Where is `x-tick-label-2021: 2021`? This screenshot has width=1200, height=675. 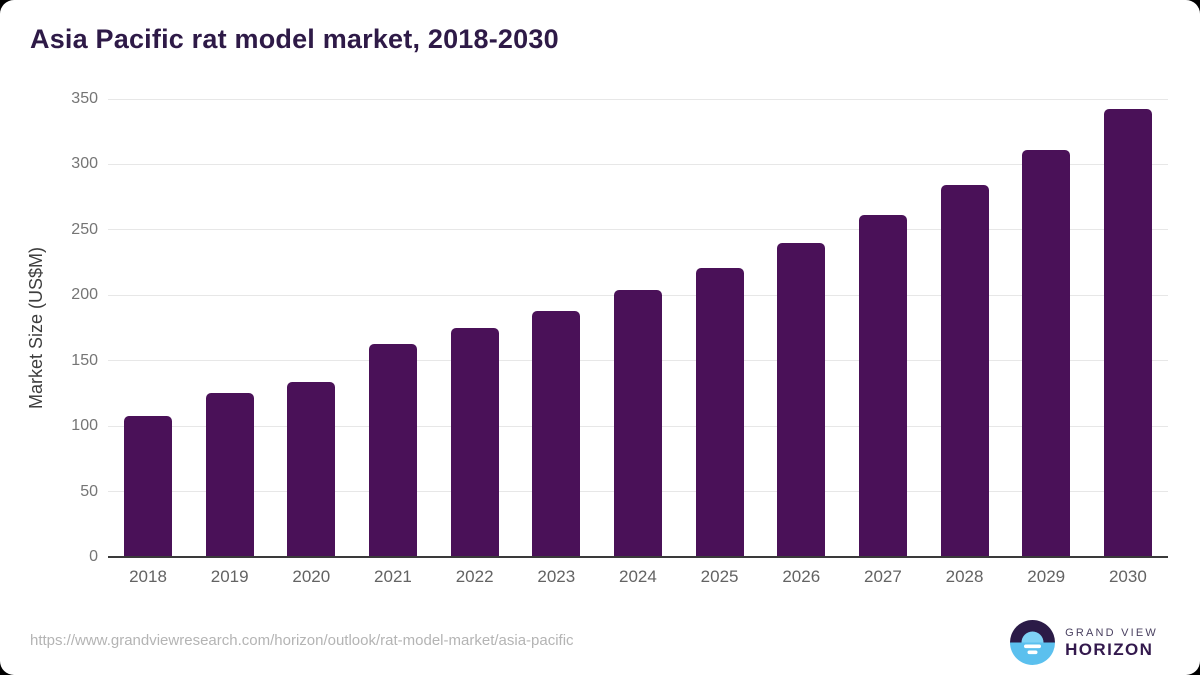 x-tick-label-2021: 2021 is located at coordinates (393, 576).